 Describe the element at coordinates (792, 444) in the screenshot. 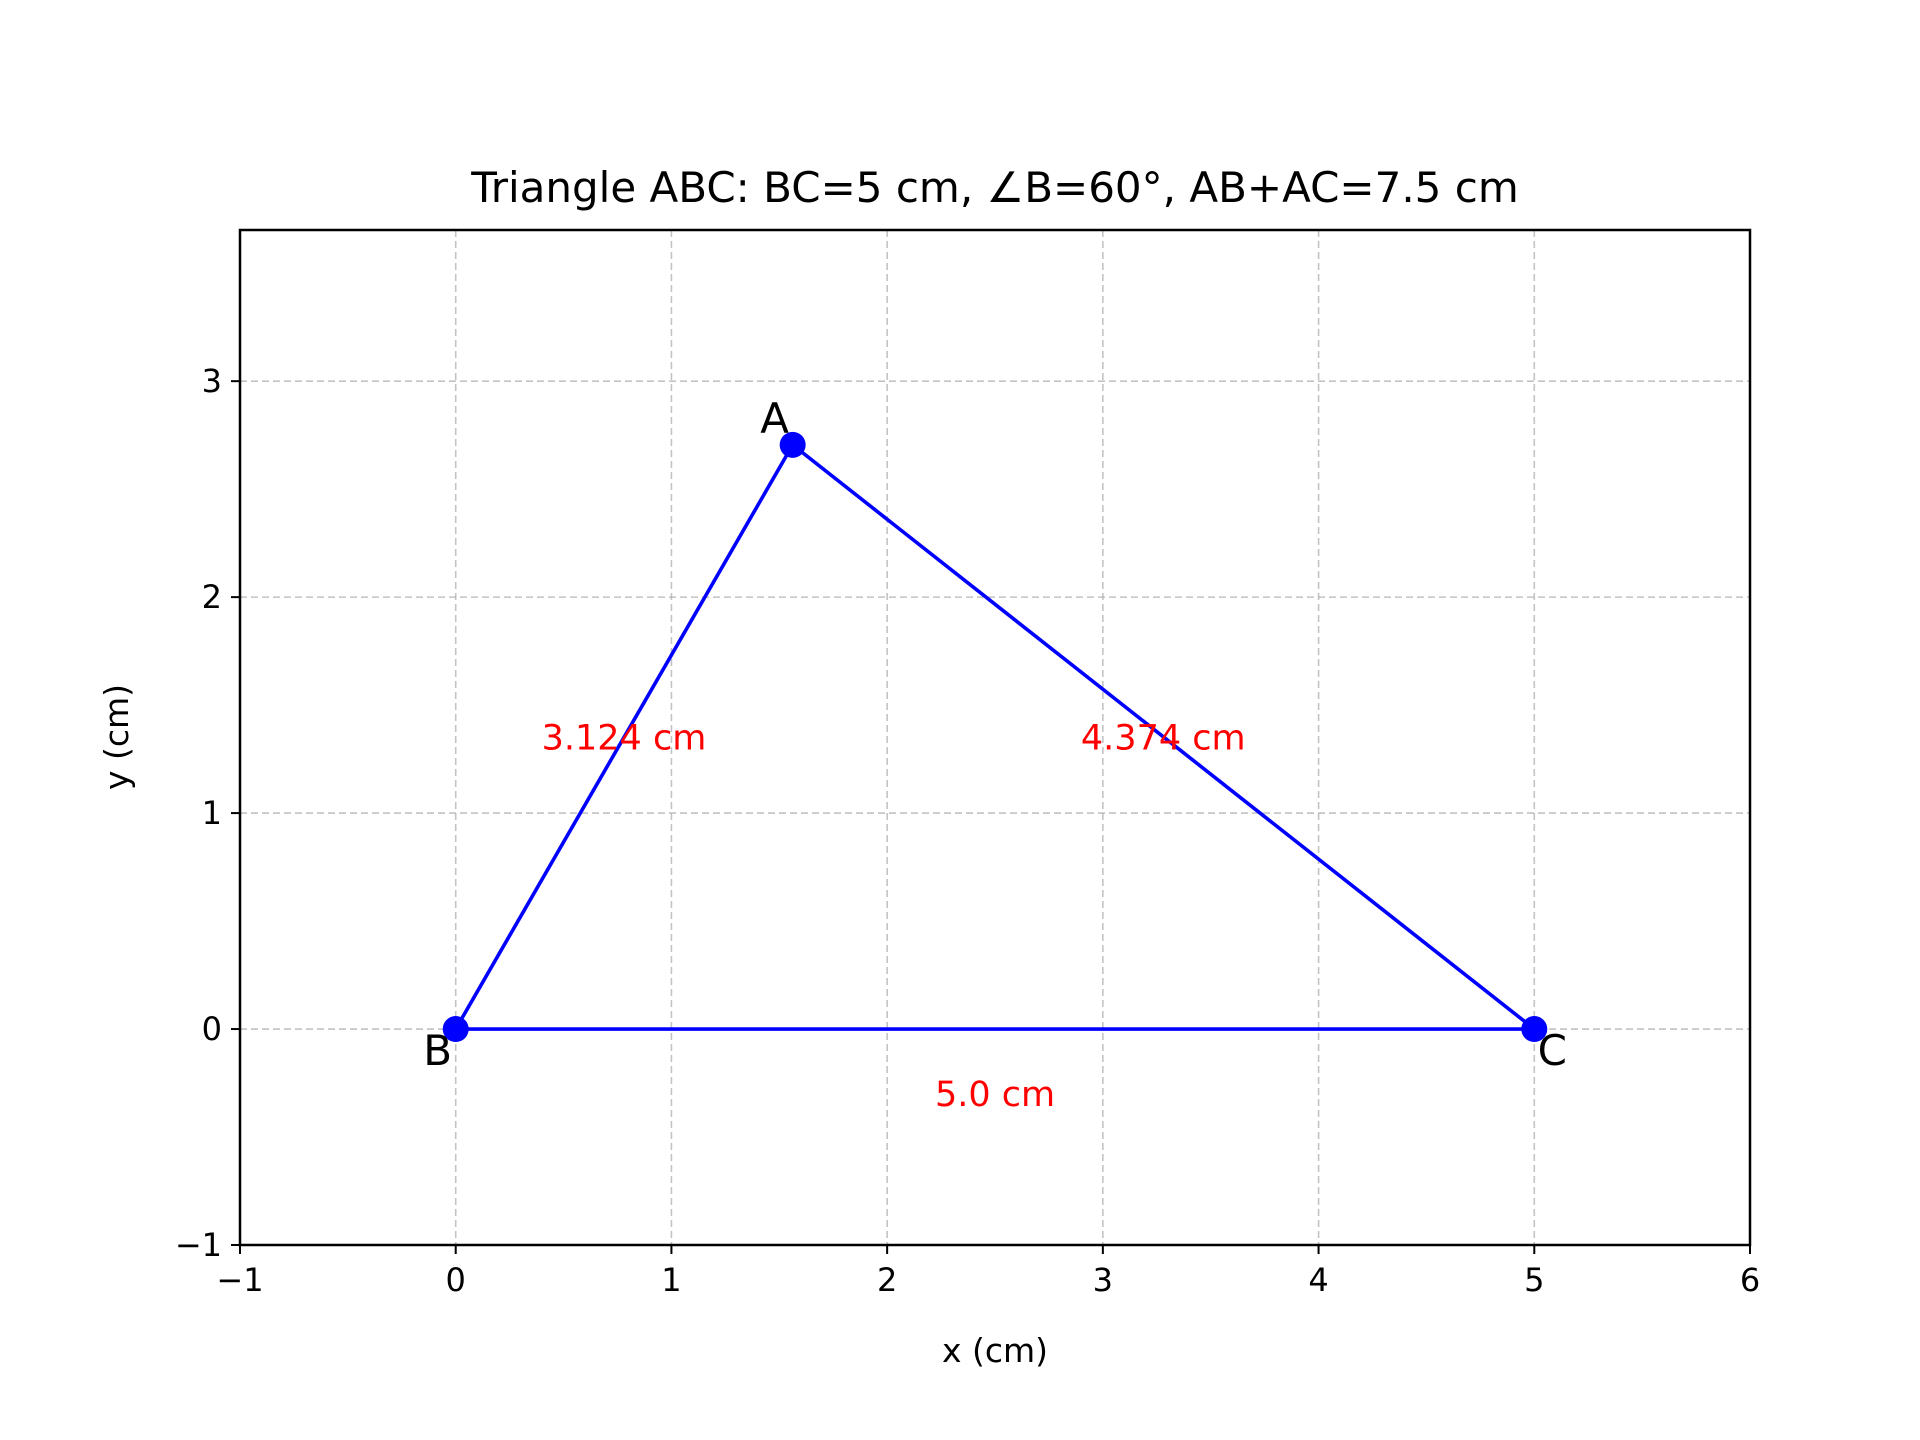

I see `vertex-a-marker` at that location.